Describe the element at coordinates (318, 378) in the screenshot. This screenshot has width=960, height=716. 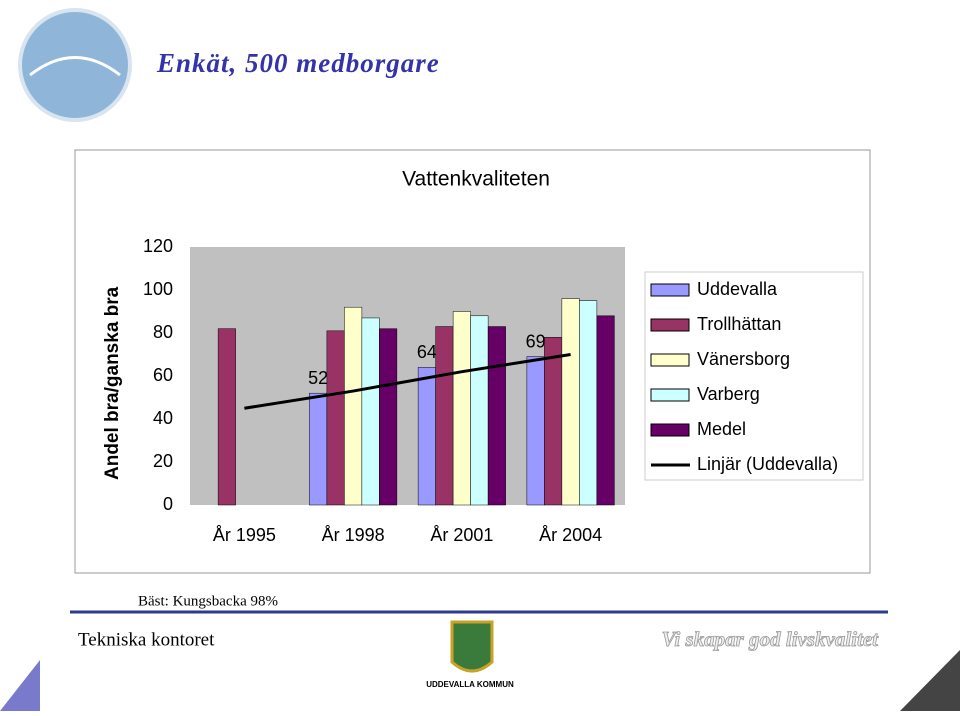
I see `data-label: 52` at that location.